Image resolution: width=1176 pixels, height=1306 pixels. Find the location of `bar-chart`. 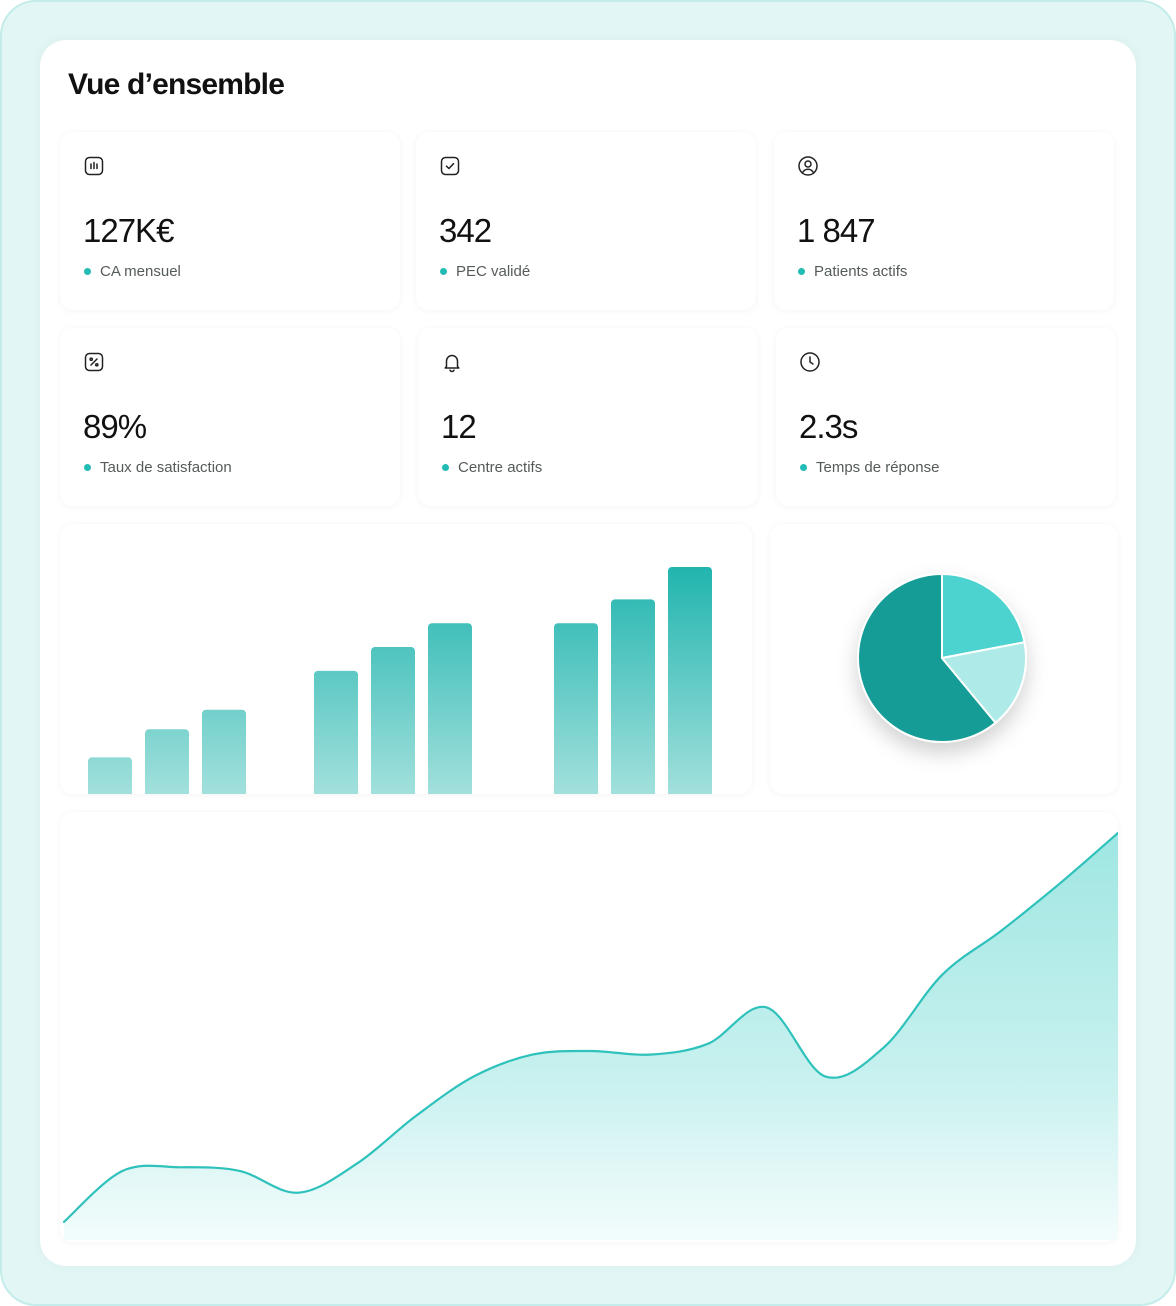

bar-chart is located at coordinates (400, 680).